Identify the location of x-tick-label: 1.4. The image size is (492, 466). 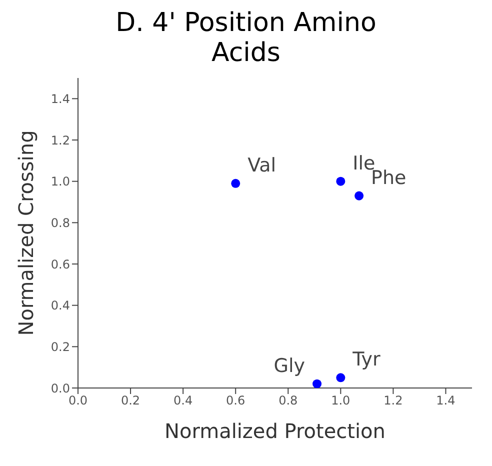
(446, 401).